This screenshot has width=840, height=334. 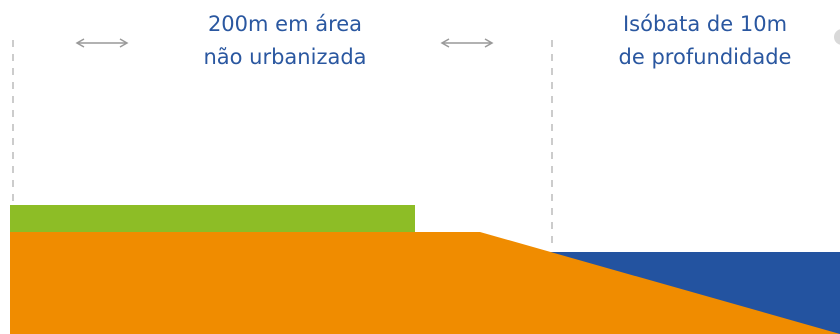 I want to click on left-double-arrow-icon, so click(x=102, y=43).